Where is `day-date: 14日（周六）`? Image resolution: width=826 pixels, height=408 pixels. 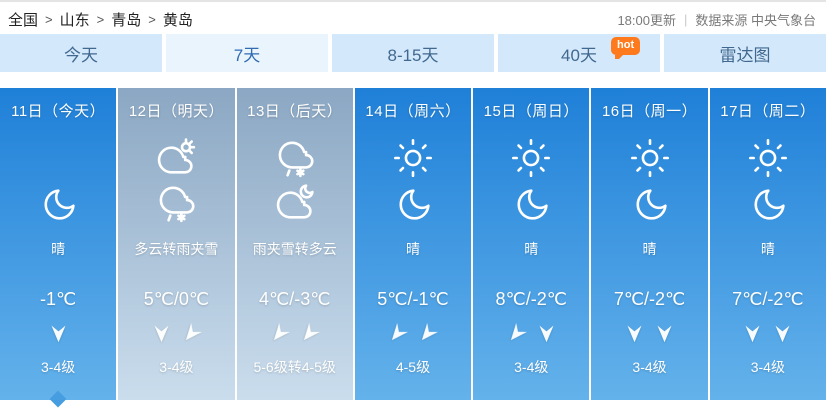
day-date: 14日（周六） is located at coordinates (413, 111).